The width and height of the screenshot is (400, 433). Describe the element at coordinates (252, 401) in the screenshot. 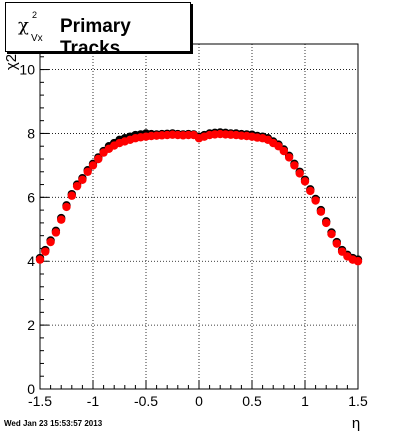

I see `x-tick-label: 0.5` at that location.